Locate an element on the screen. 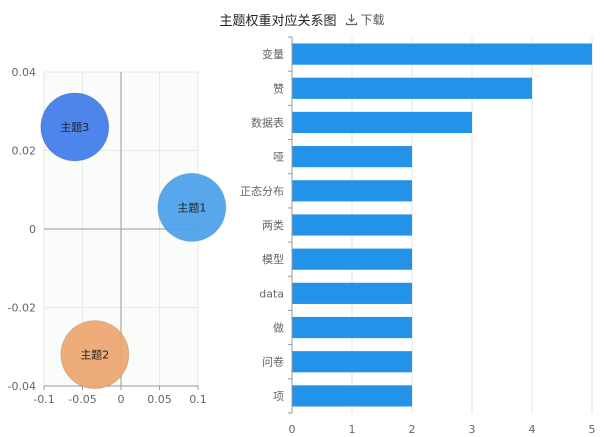 Image resolution: width=604 pixels, height=437 pixels. download-icon is located at coordinates (351, 19).